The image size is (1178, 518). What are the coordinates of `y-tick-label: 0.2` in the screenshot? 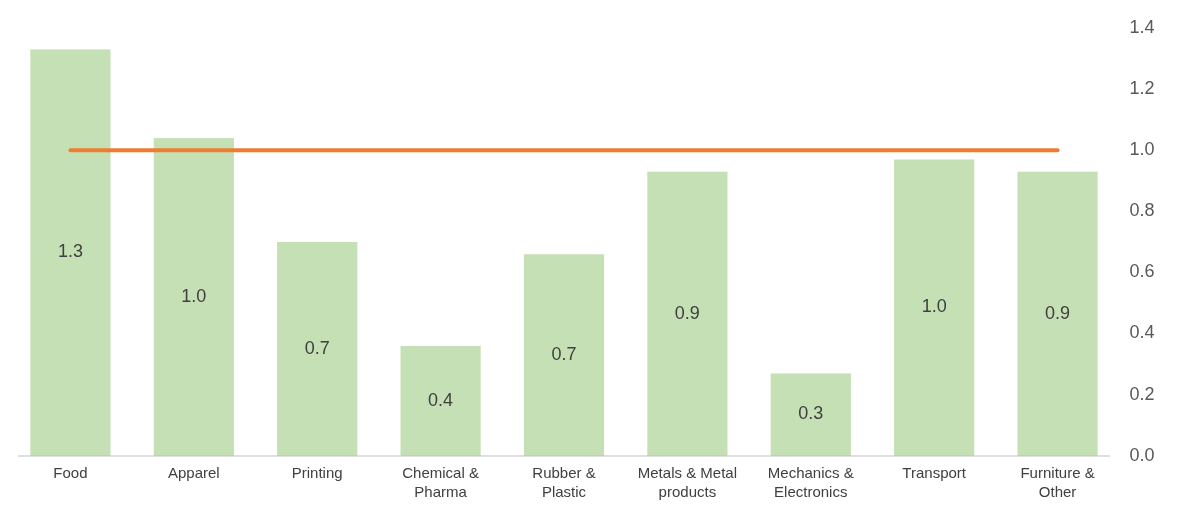 It's located at (1142, 393).